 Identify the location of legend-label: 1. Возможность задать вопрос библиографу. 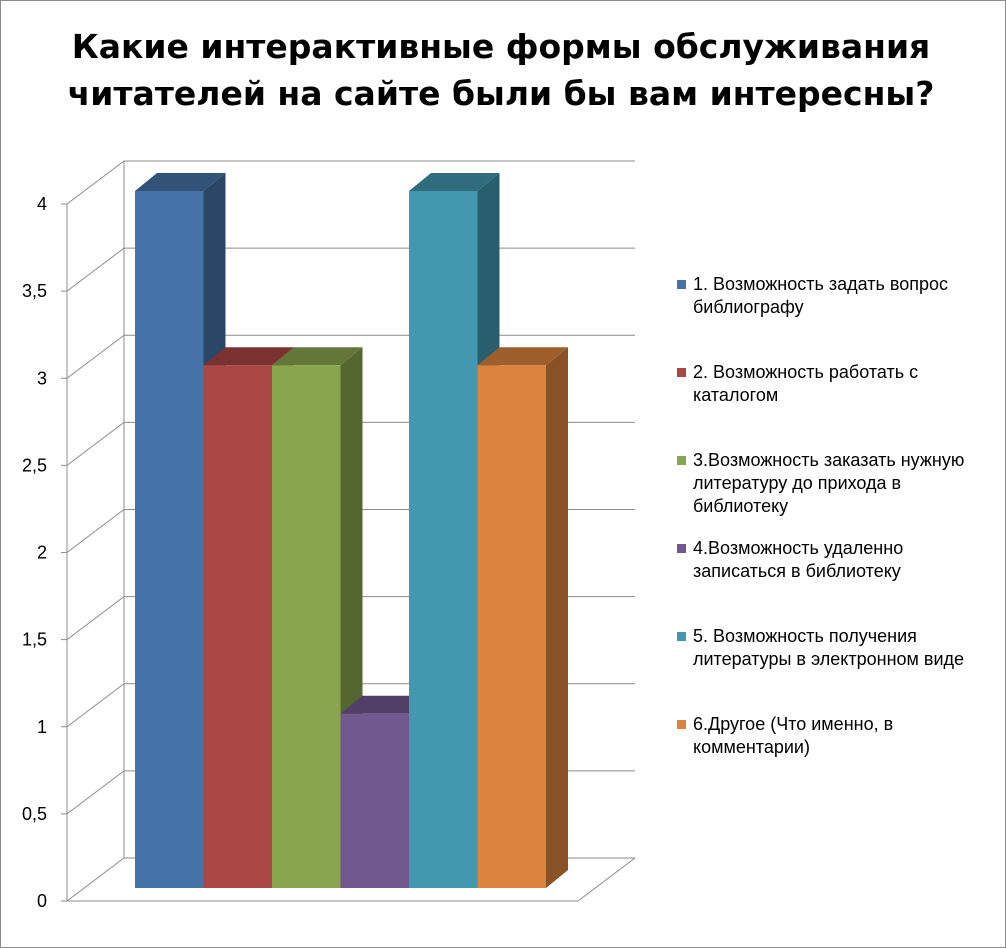
(821, 295).